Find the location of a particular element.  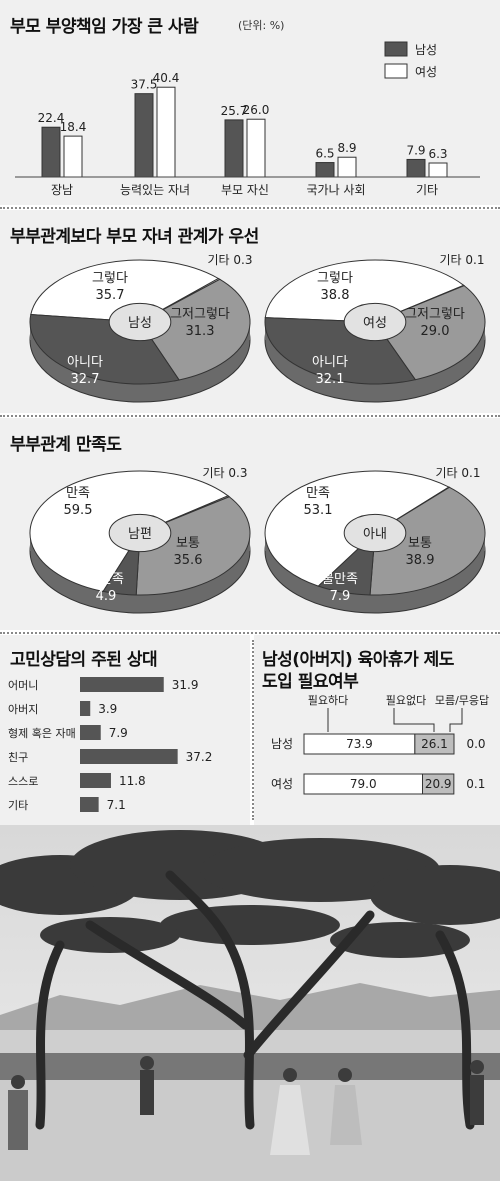

donut-center-label: 남편 is located at coordinates (140, 534).